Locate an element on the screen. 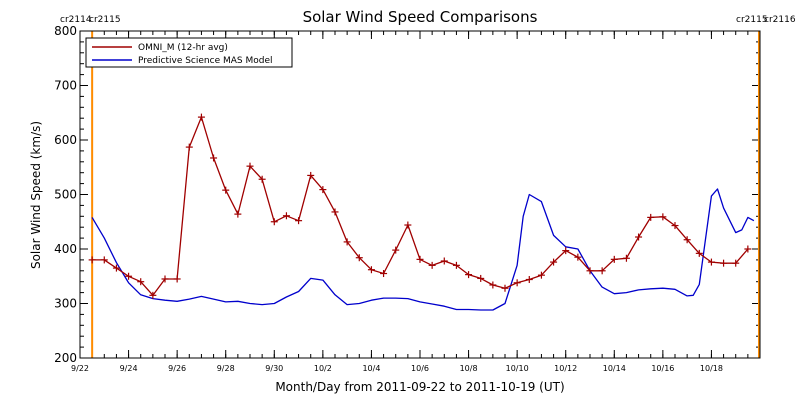  x-tick-label: 10/12 is located at coordinates (565, 368).